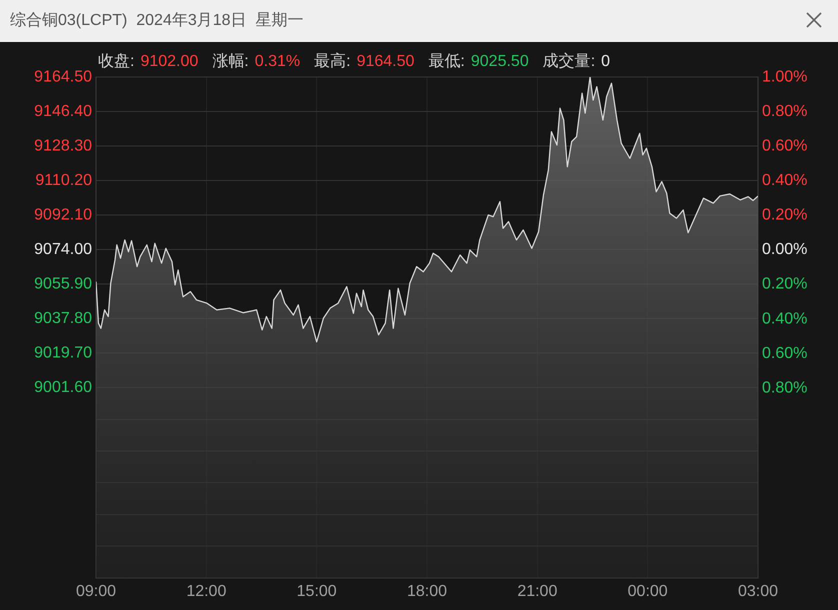 This screenshot has width=838, height=610. What do you see at coordinates (648, 591) in the screenshot?
I see `x-tick-label: 00:00` at bounding box center [648, 591].